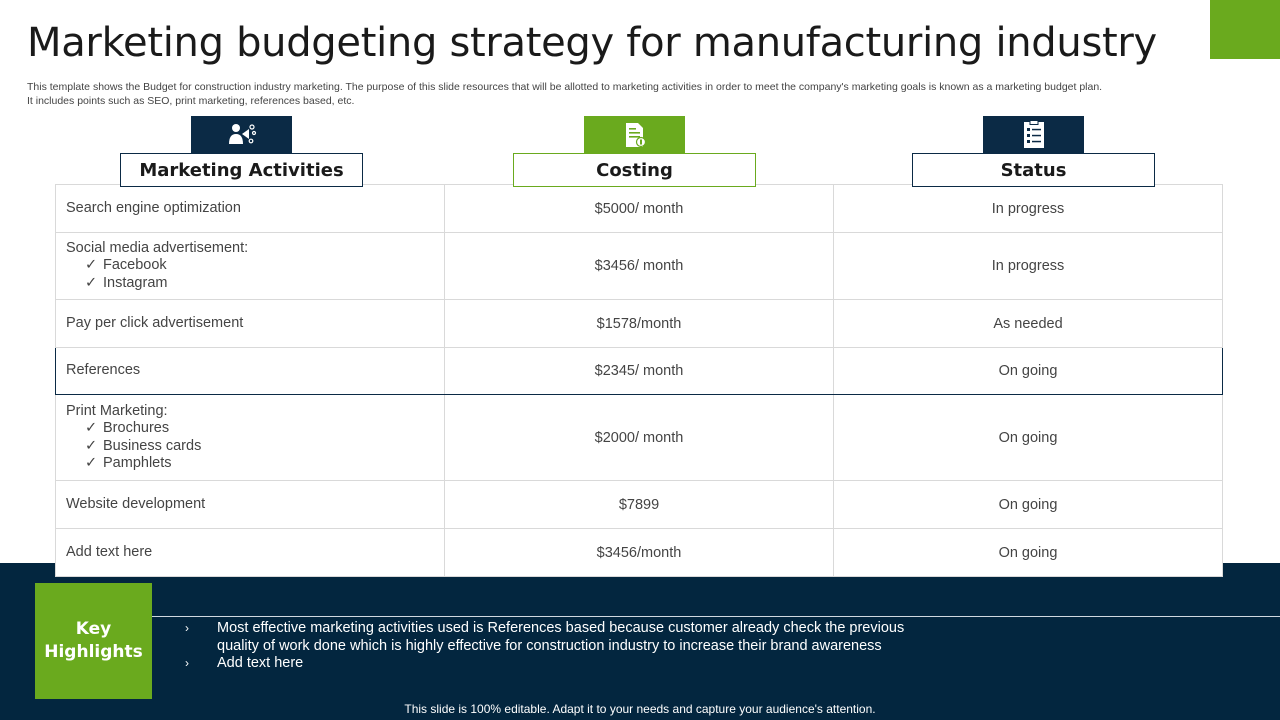 The height and width of the screenshot is (720, 1280). Describe the element at coordinates (1245, 29) in the screenshot. I see `corner-accent` at that location.